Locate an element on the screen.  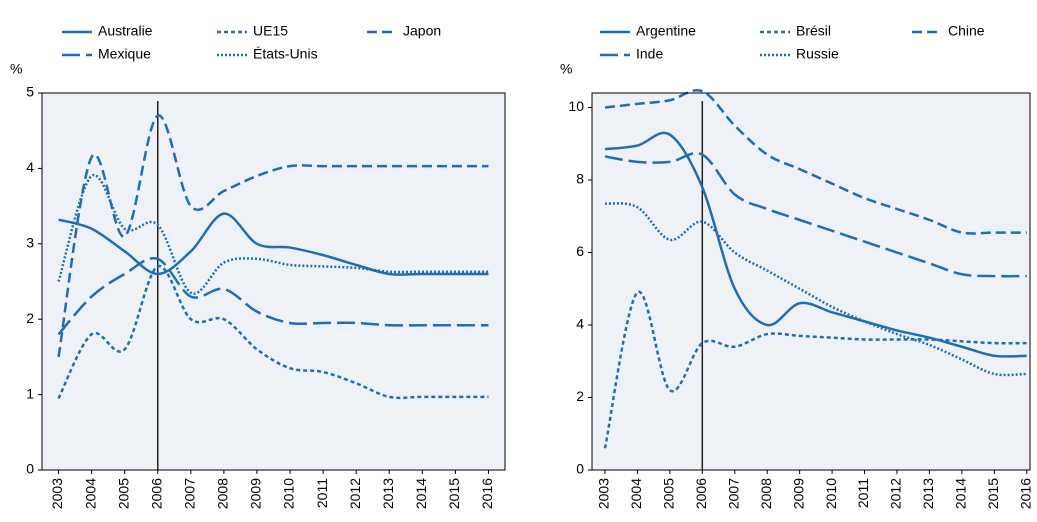
legend-label: Argentine is located at coordinates (666, 31).